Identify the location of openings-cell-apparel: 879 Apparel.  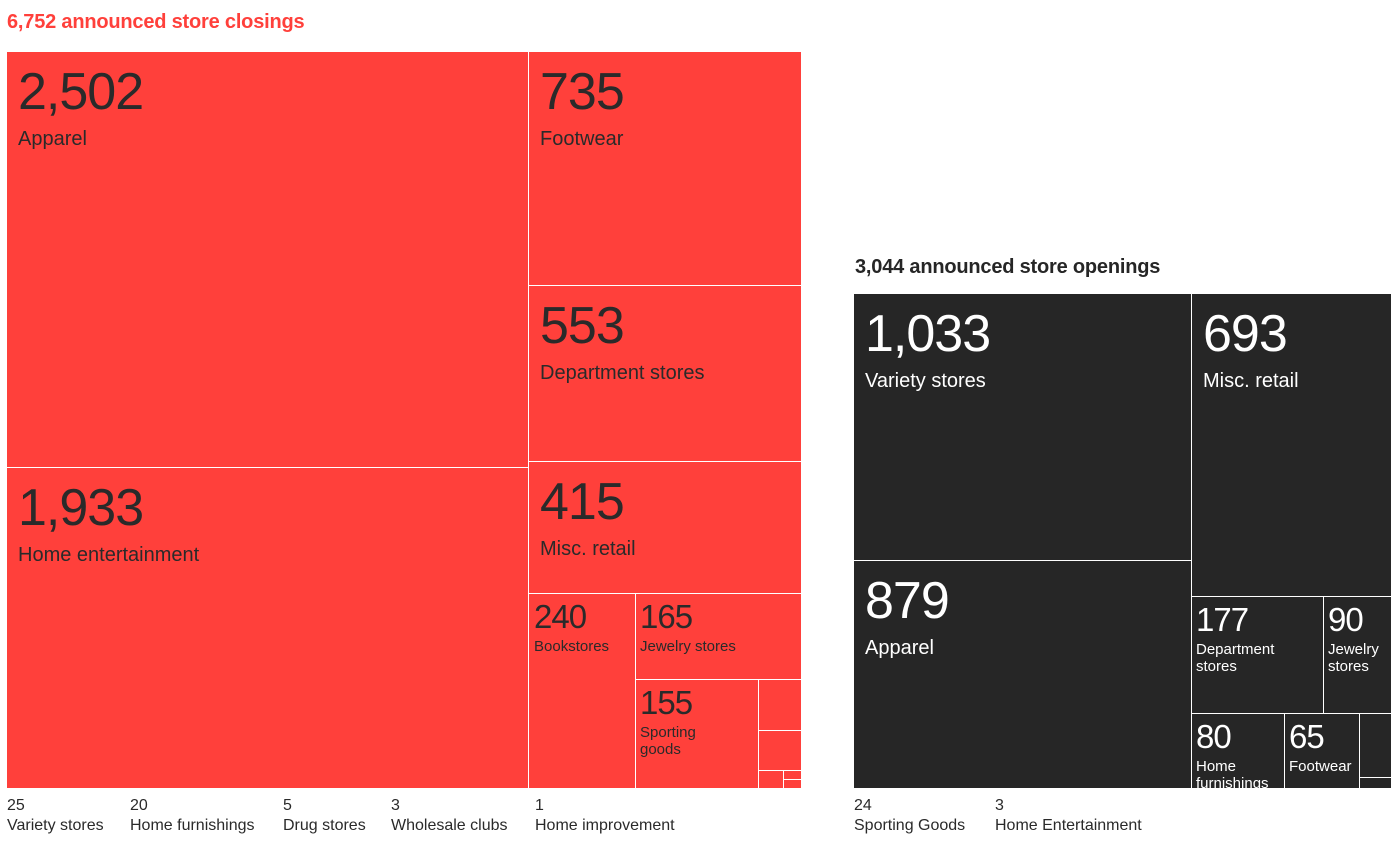
(1023, 675).